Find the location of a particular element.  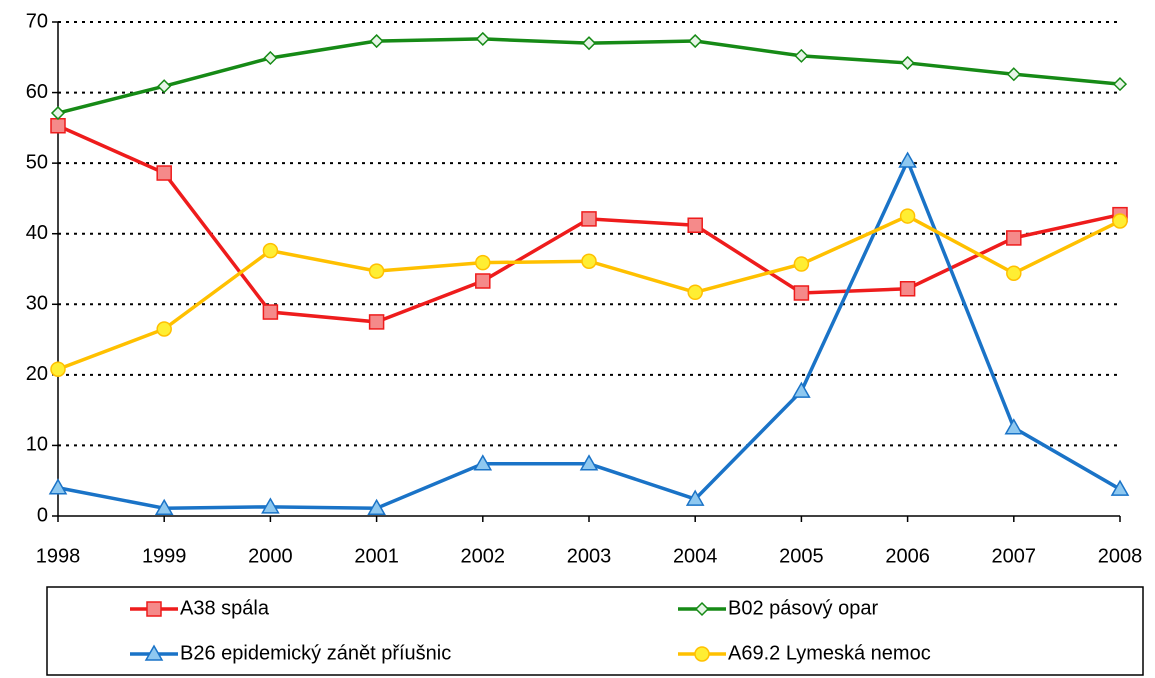

x-tick-label: 2000 is located at coordinates (270, 556).